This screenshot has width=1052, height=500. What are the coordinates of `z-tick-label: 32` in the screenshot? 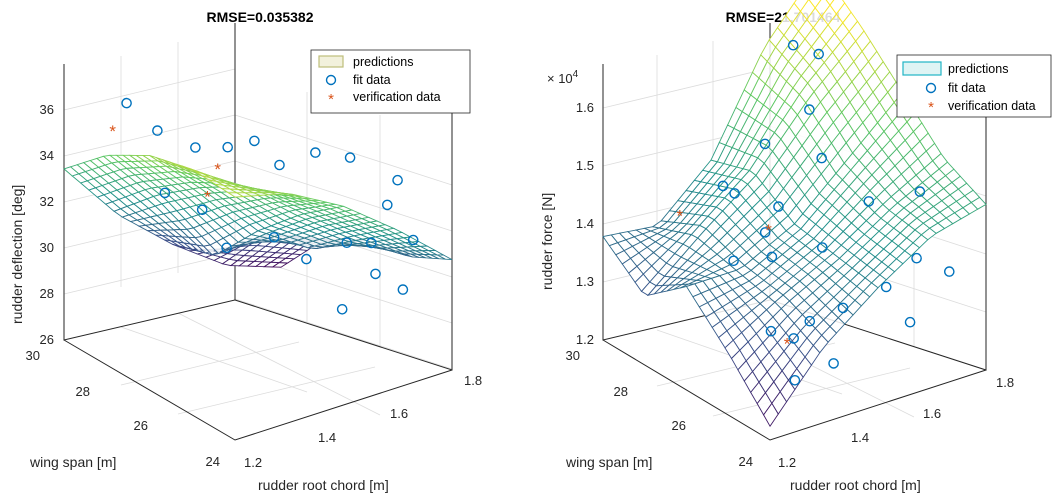 It's located at (47, 201).